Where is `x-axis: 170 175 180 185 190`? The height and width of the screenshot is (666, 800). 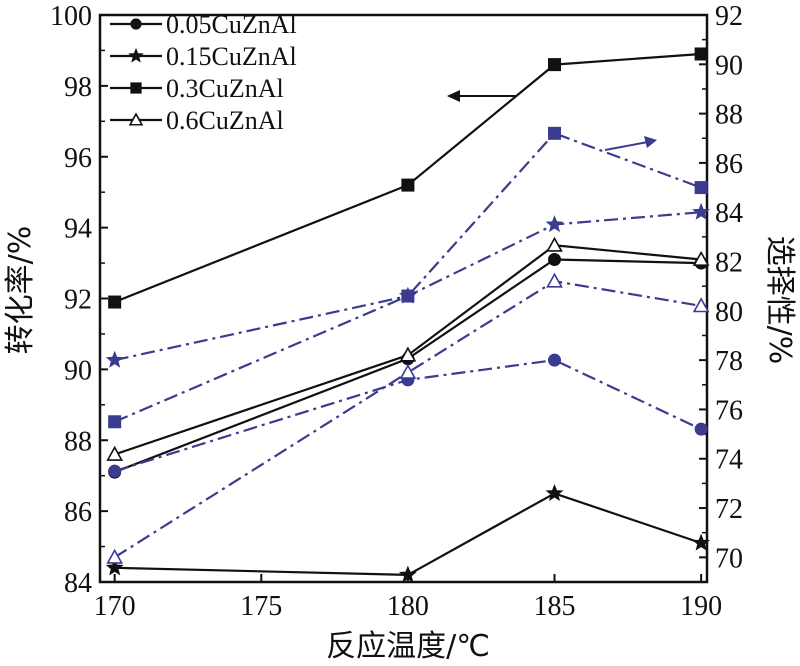 x-axis: 170 175 180 185 190 is located at coordinates (408, 598).